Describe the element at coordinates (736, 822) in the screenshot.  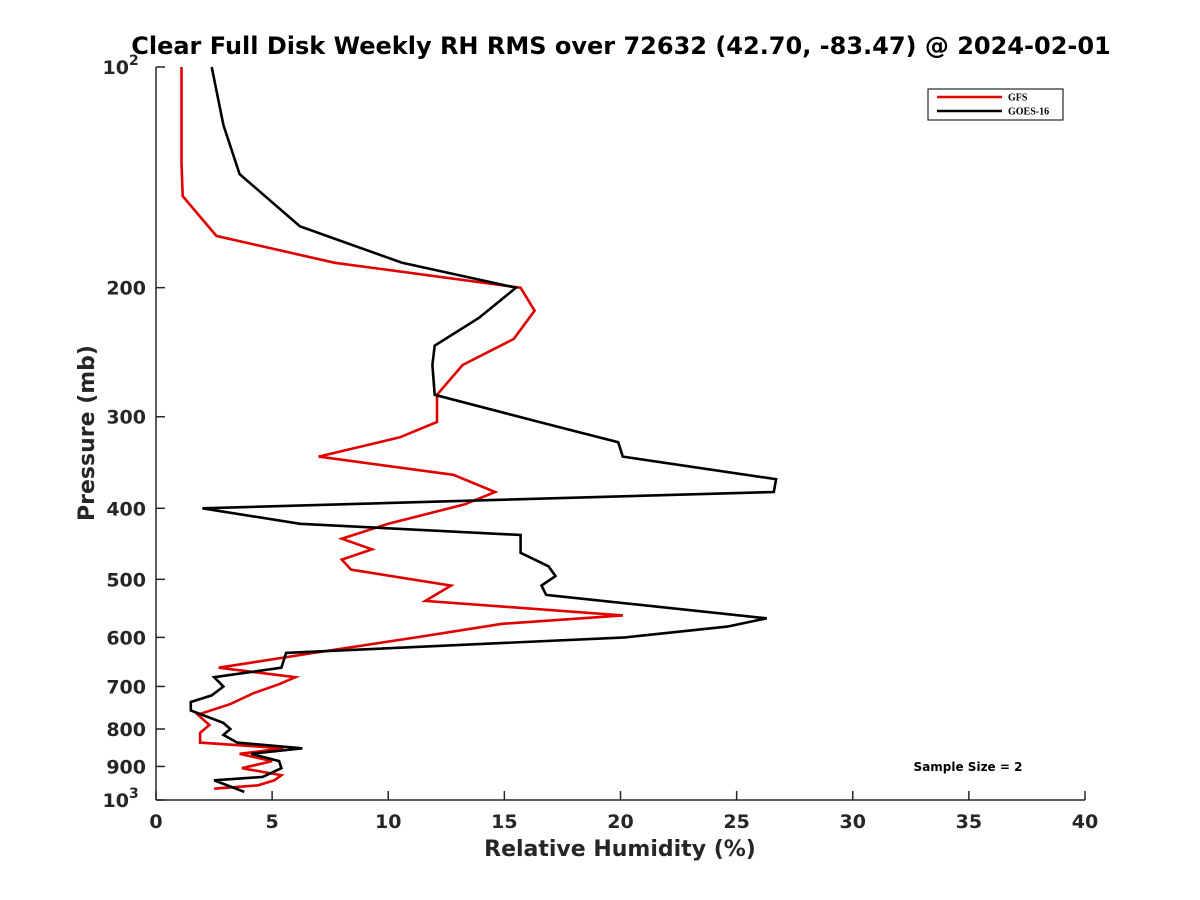
I see `x-tick-label: 25` at that location.